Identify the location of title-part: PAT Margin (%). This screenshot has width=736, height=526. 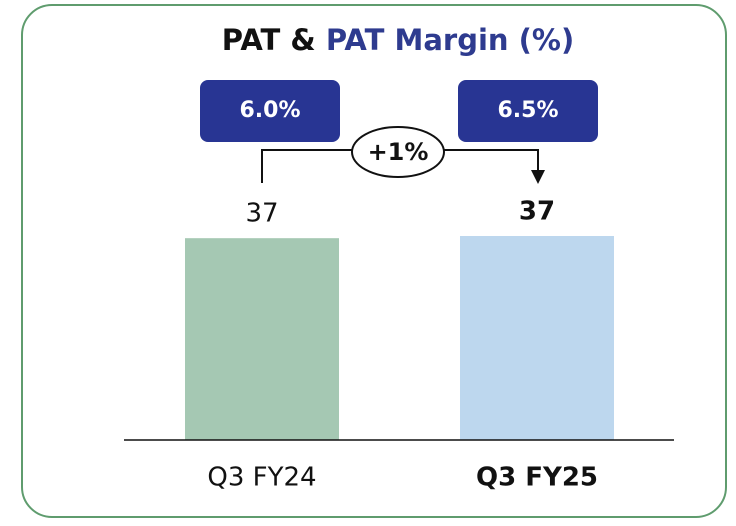
(450, 40).